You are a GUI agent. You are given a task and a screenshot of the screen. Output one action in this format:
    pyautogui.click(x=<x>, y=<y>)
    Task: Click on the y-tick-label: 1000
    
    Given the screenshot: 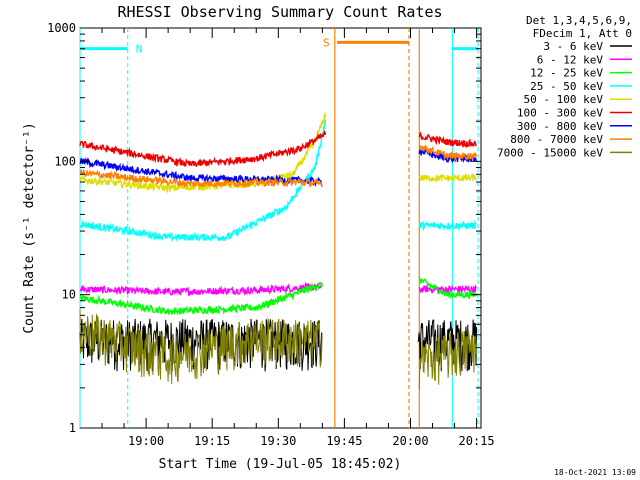 What is the action you would take?
    pyautogui.click(x=61, y=28)
    